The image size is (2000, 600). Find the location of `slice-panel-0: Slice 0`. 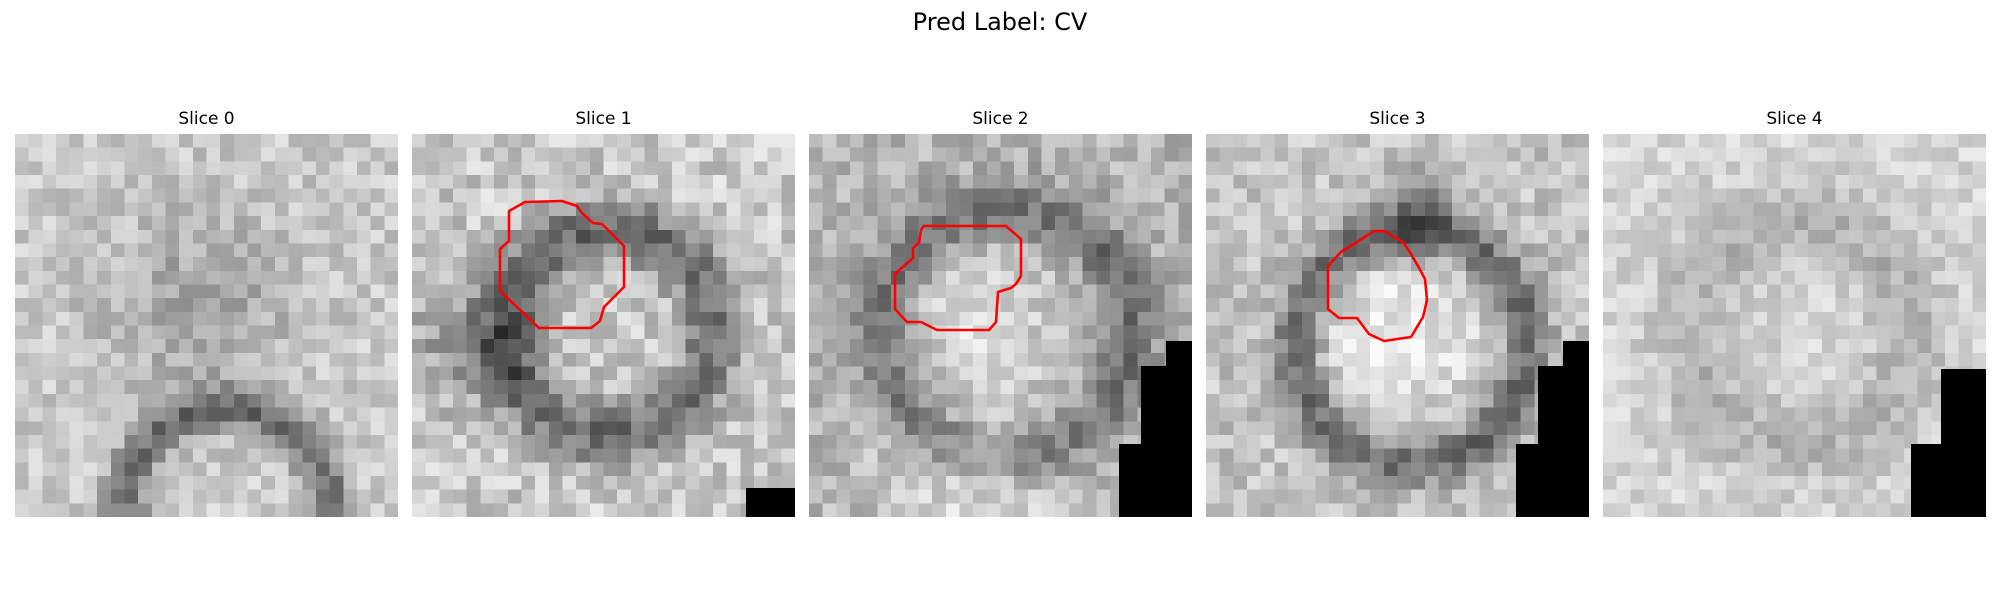

slice-panel-0: Slice 0 is located at coordinates (206, 312).